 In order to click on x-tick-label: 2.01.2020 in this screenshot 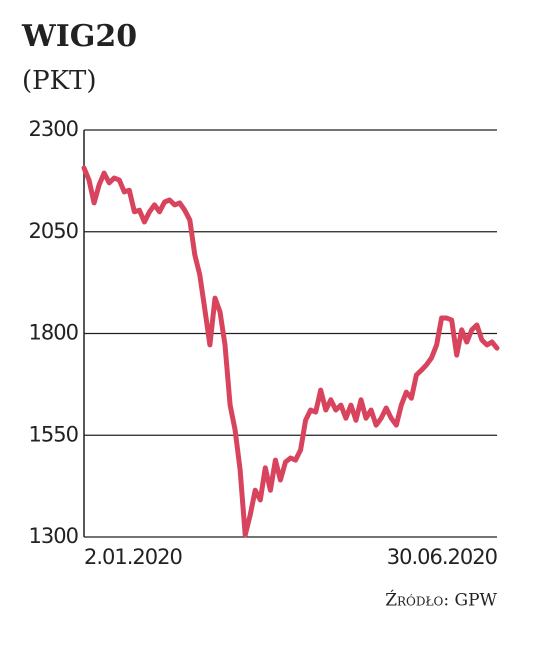, I will do `click(133, 557)`.